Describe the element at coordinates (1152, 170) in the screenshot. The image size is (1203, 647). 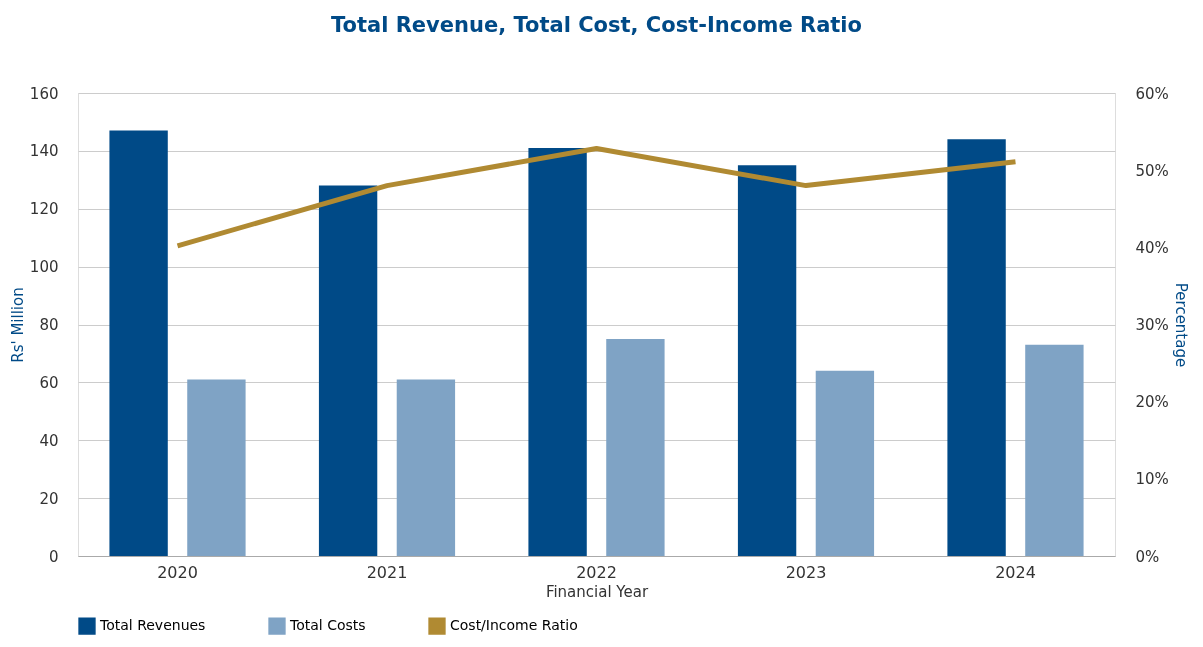
I see `y2-tick-label: 50%` at that location.